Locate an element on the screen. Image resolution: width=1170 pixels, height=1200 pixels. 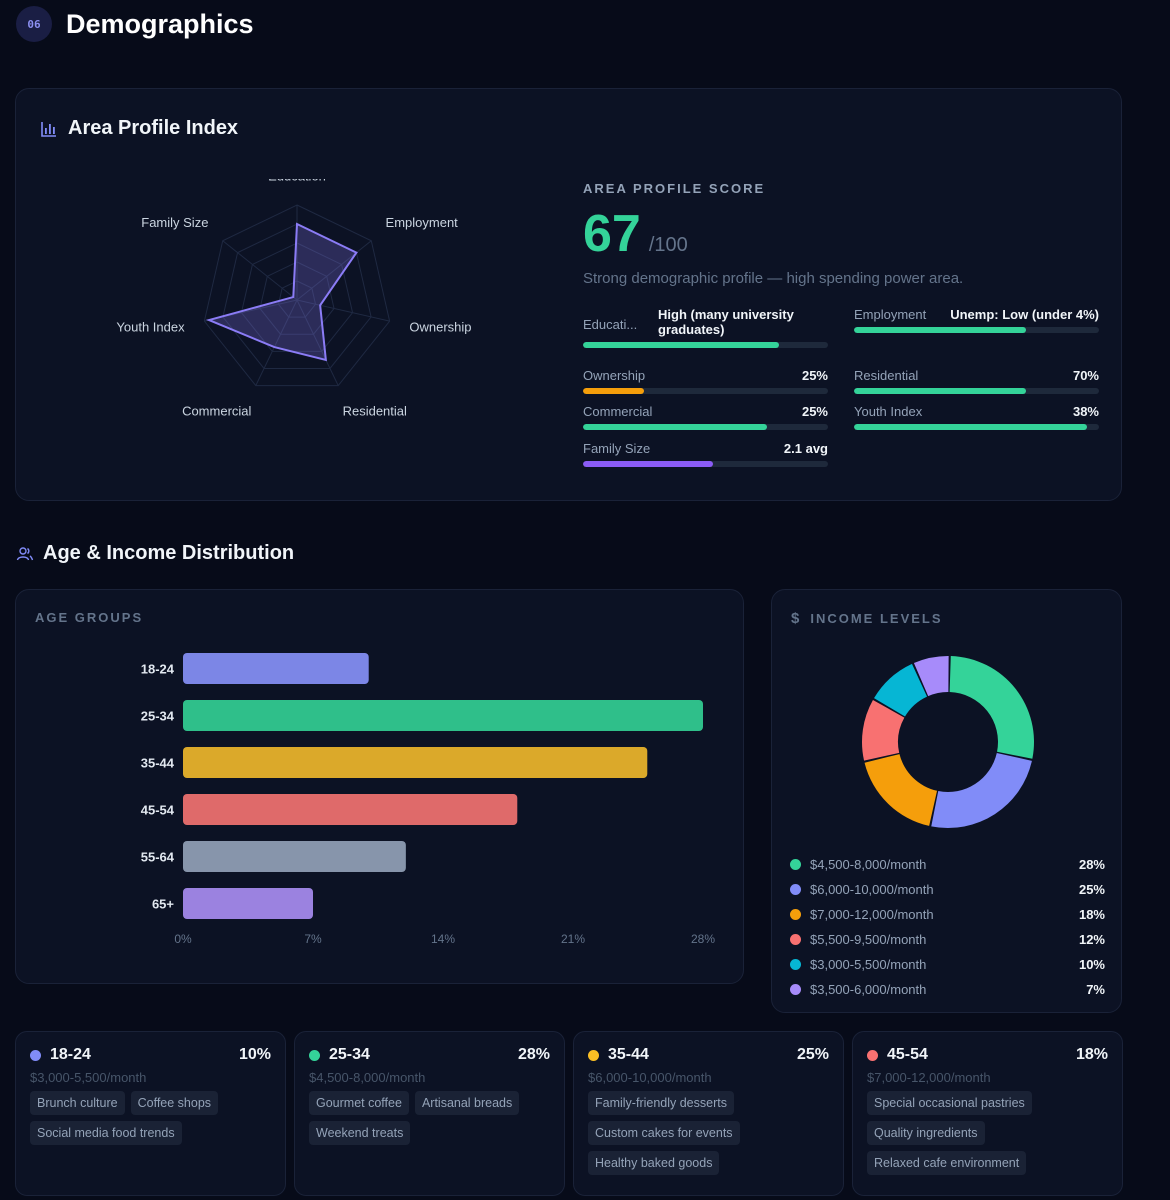
radar-axis-label: Education is located at coordinates (297, 181).